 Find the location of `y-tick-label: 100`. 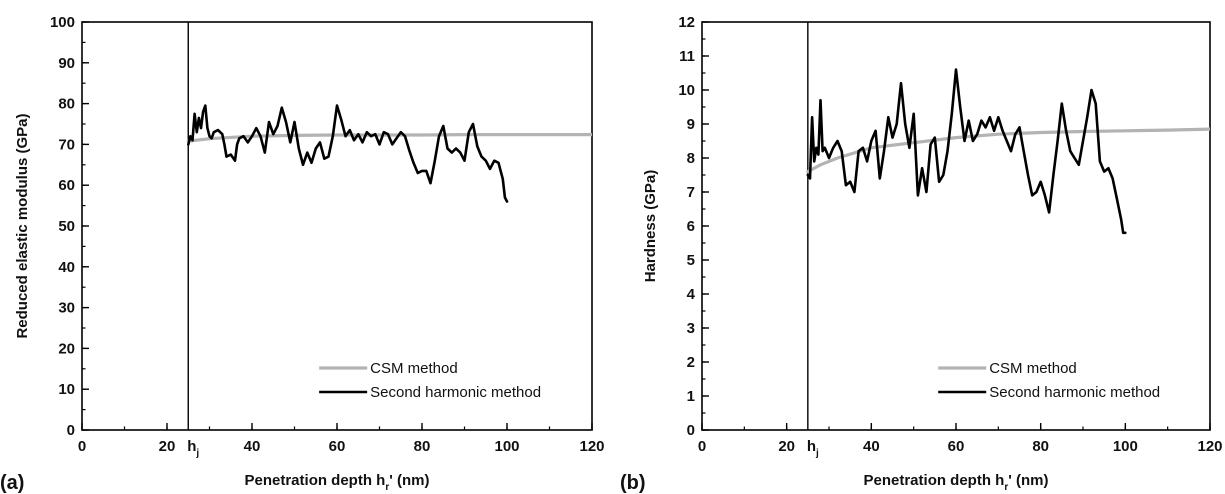

y-tick-label: 100 is located at coordinates (62, 22).